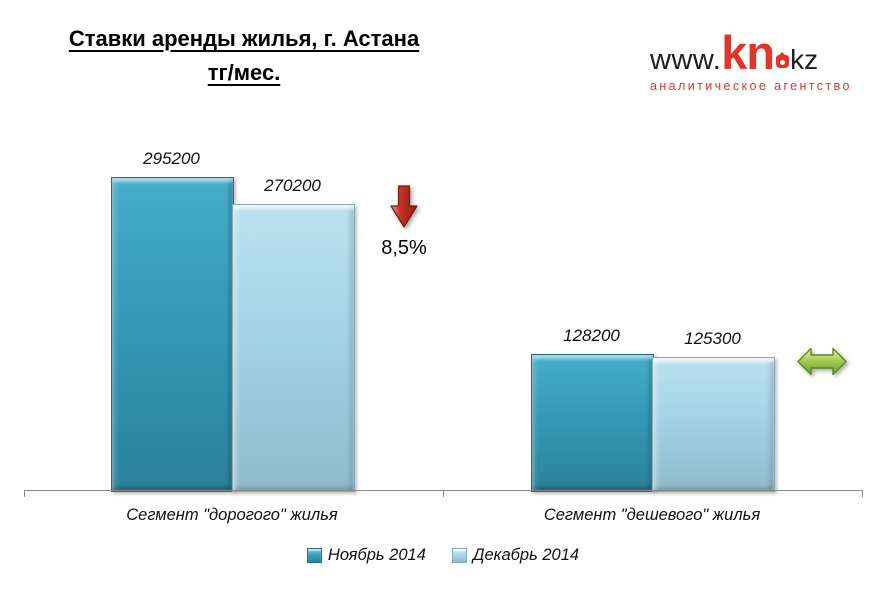  Describe the element at coordinates (314, 555) in the screenshot. I see `legend-swatch-november` at that location.